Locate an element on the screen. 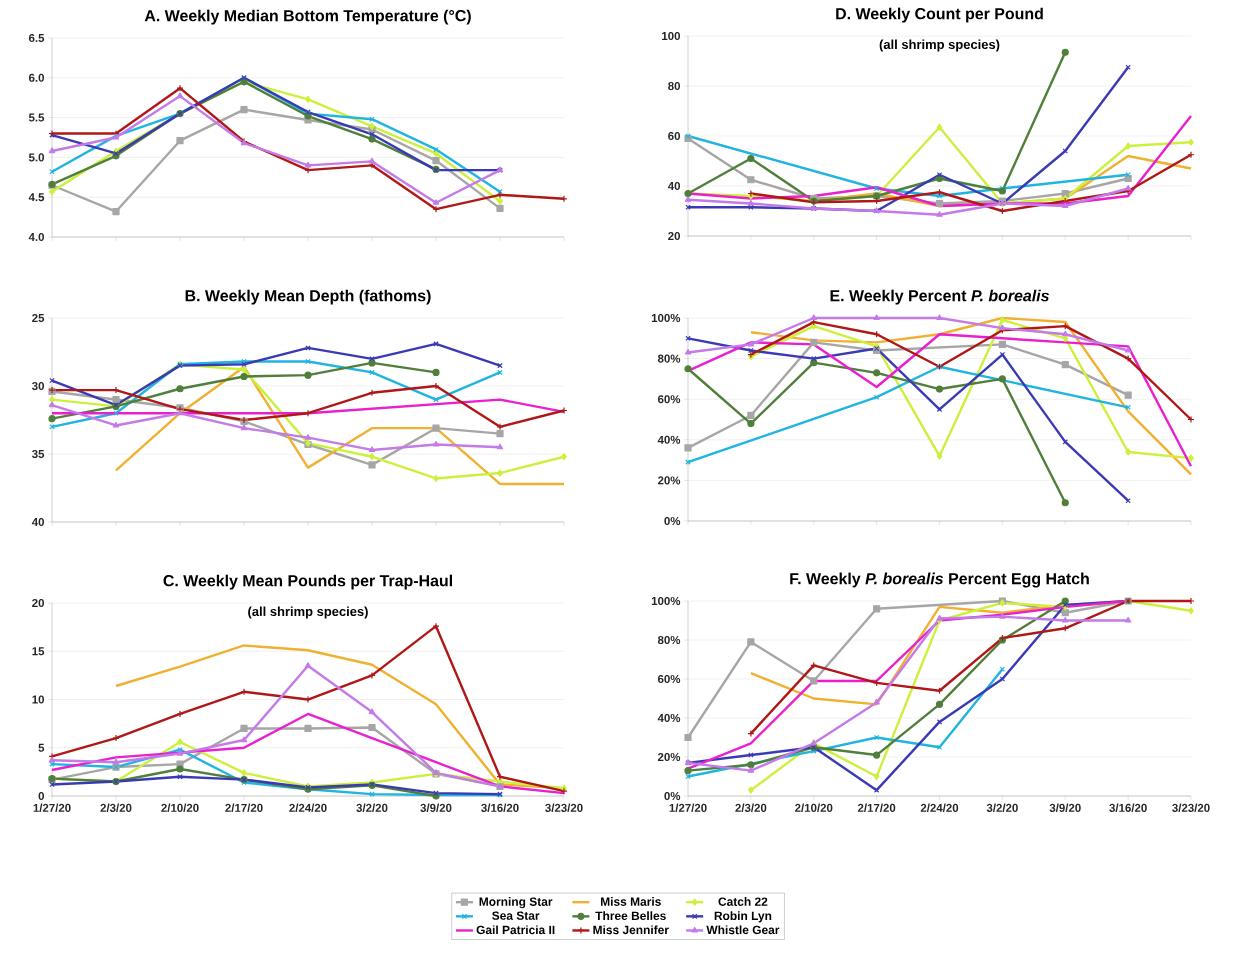 This screenshot has width=1234, height=959. chart-title: F. Weekly P. borealis Percent Egg Hatch is located at coordinates (939, 580).